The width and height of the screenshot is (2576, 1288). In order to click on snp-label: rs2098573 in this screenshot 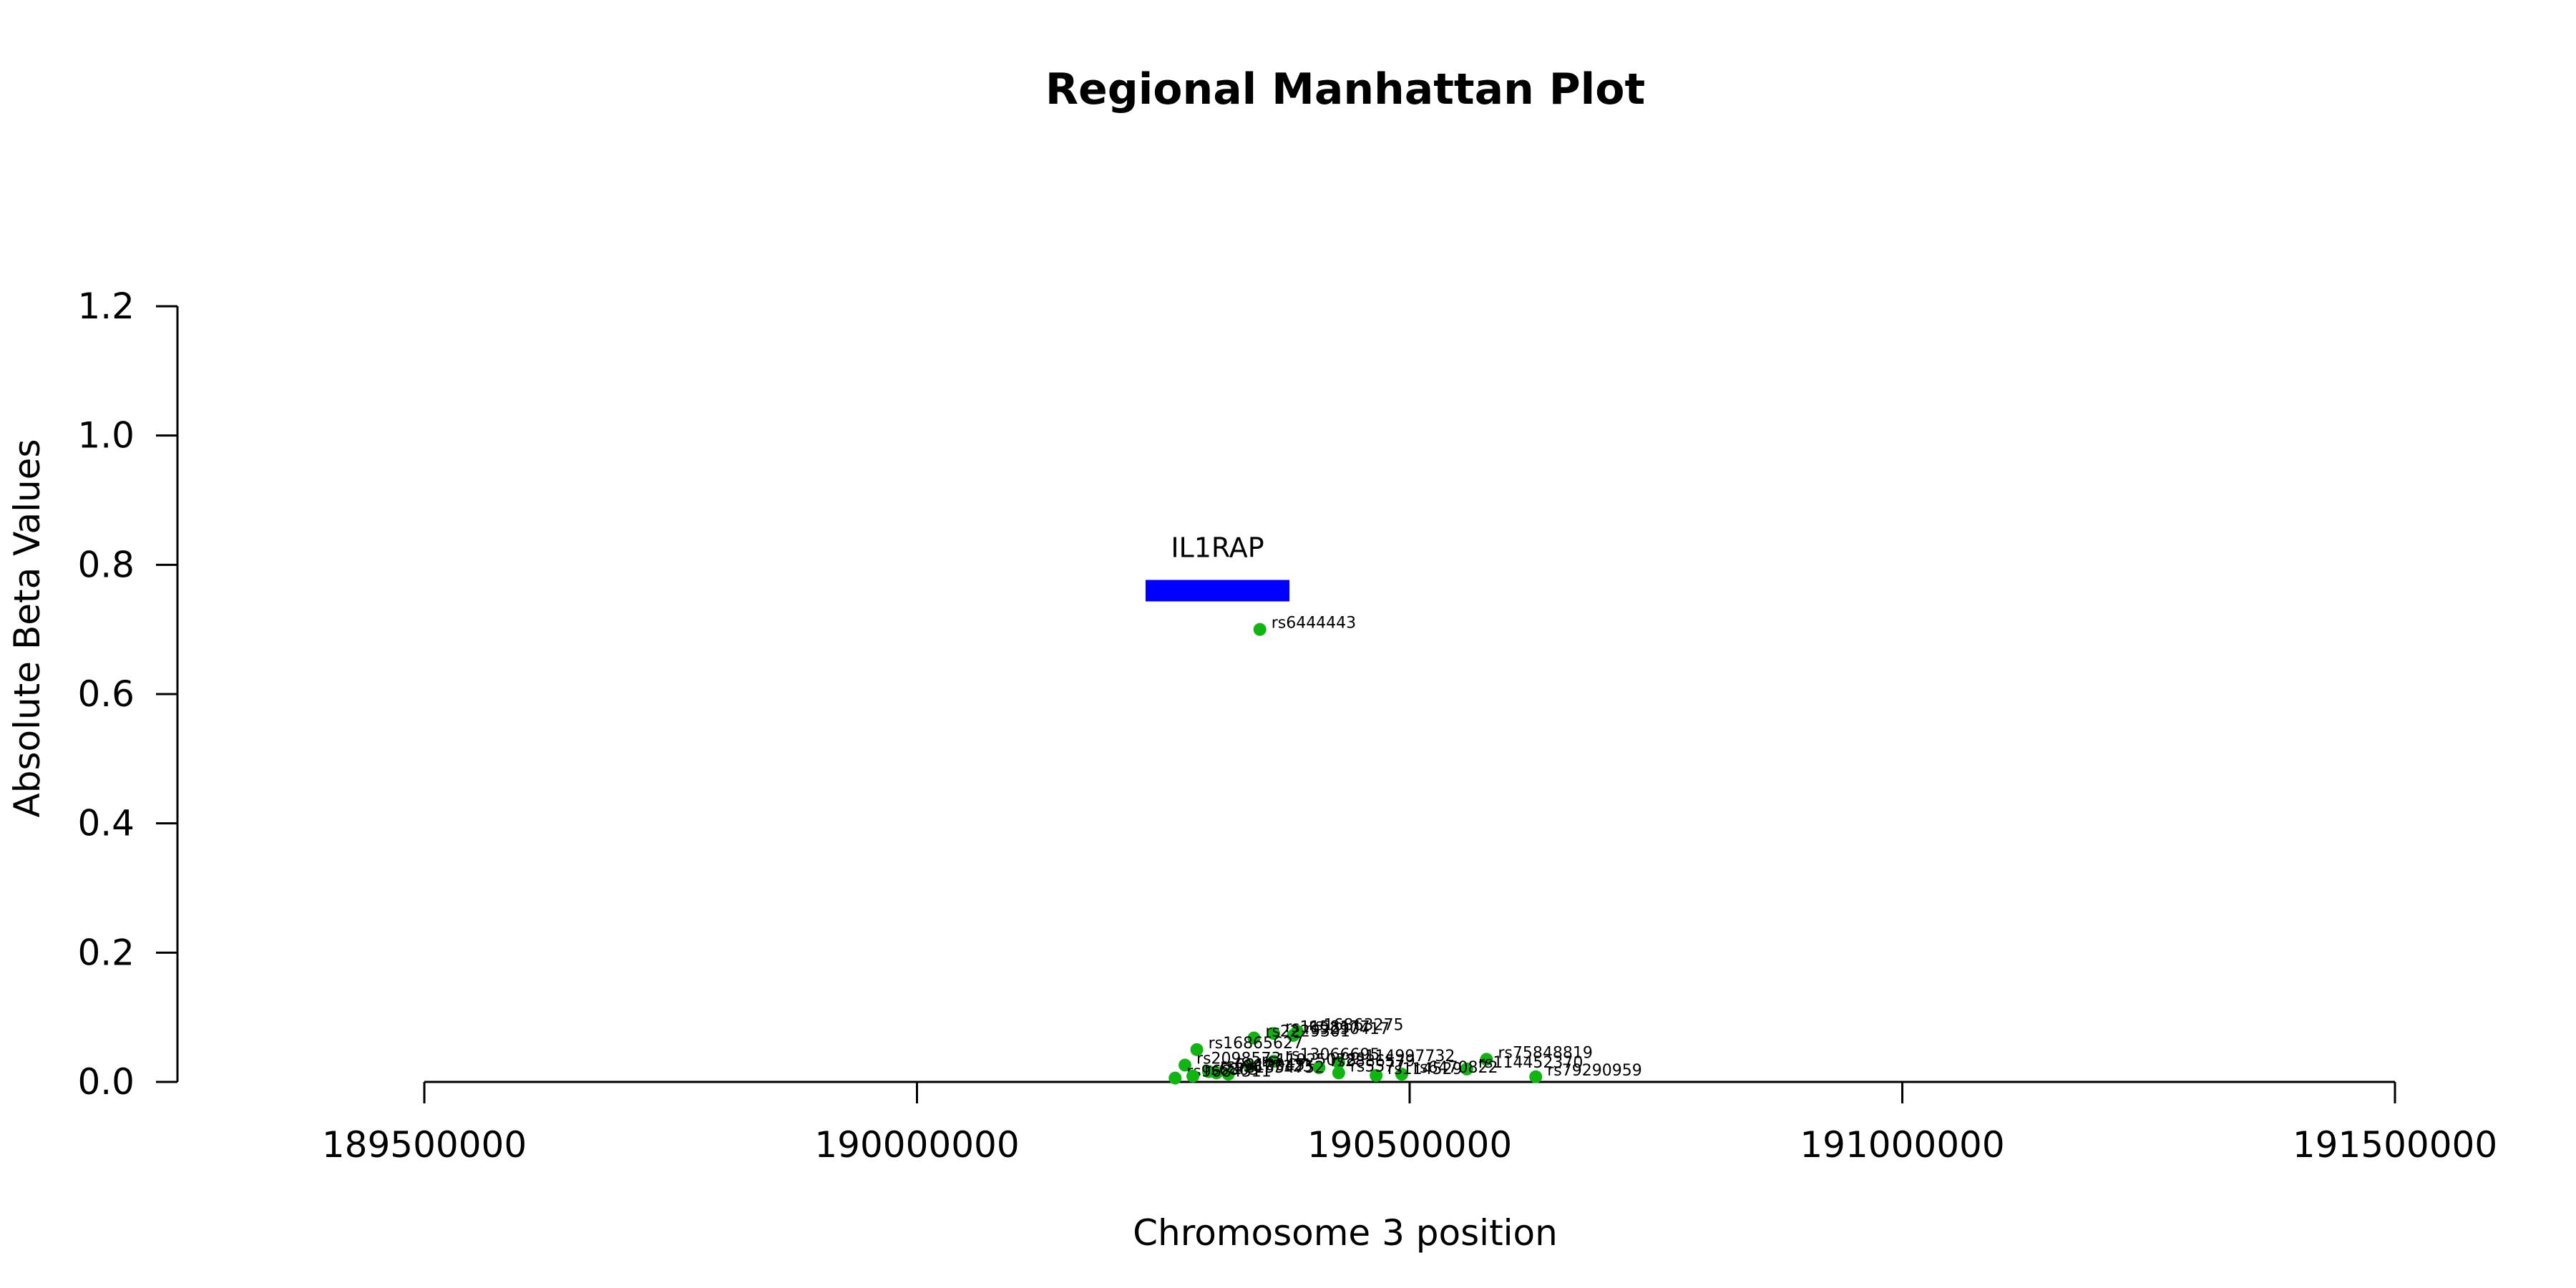, I will do `click(1239, 1059)`.